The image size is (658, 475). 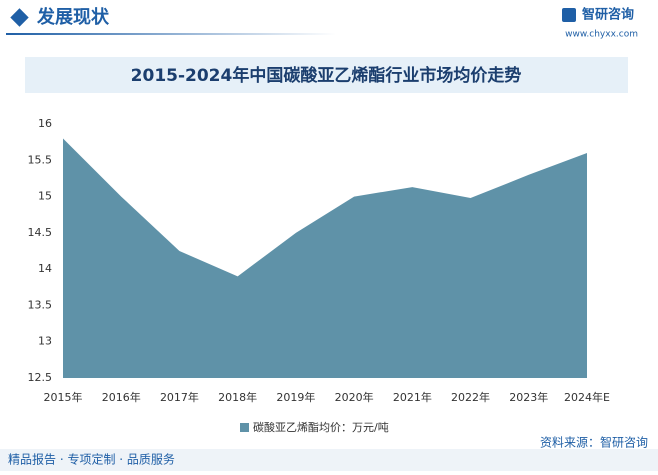 What do you see at coordinates (45, 123) in the screenshot?
I see `y-tick-label: 16` at bounding box center [45, 123].